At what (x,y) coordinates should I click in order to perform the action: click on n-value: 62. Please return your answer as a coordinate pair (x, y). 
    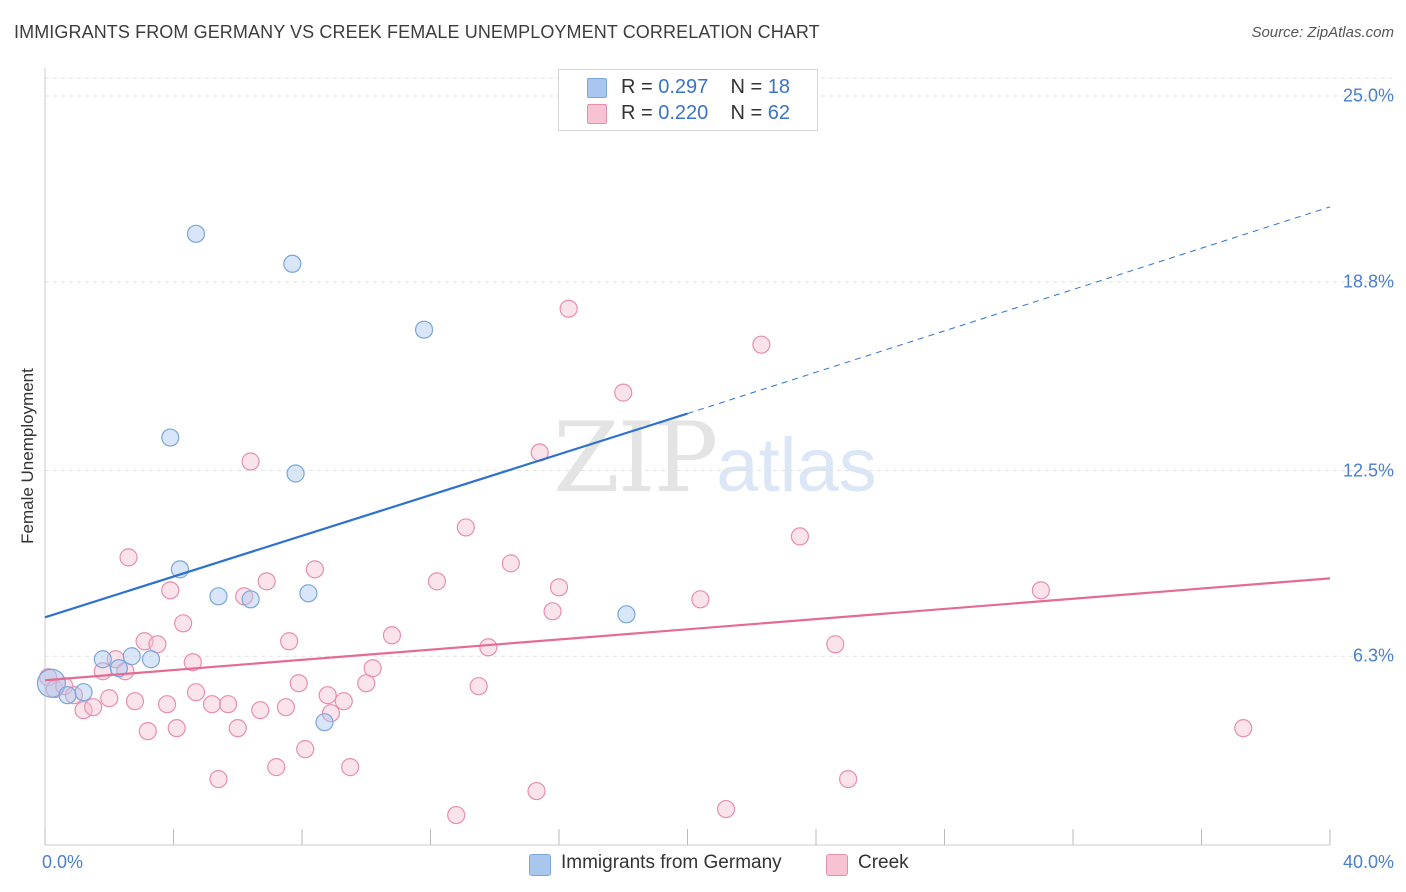
    Looking at the image, I should click on (779, 113).